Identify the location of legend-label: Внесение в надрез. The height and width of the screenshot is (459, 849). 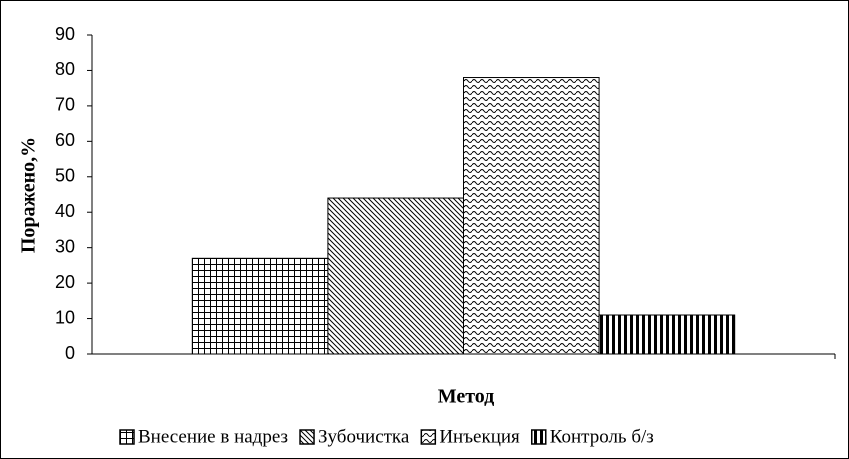
(213, 436).